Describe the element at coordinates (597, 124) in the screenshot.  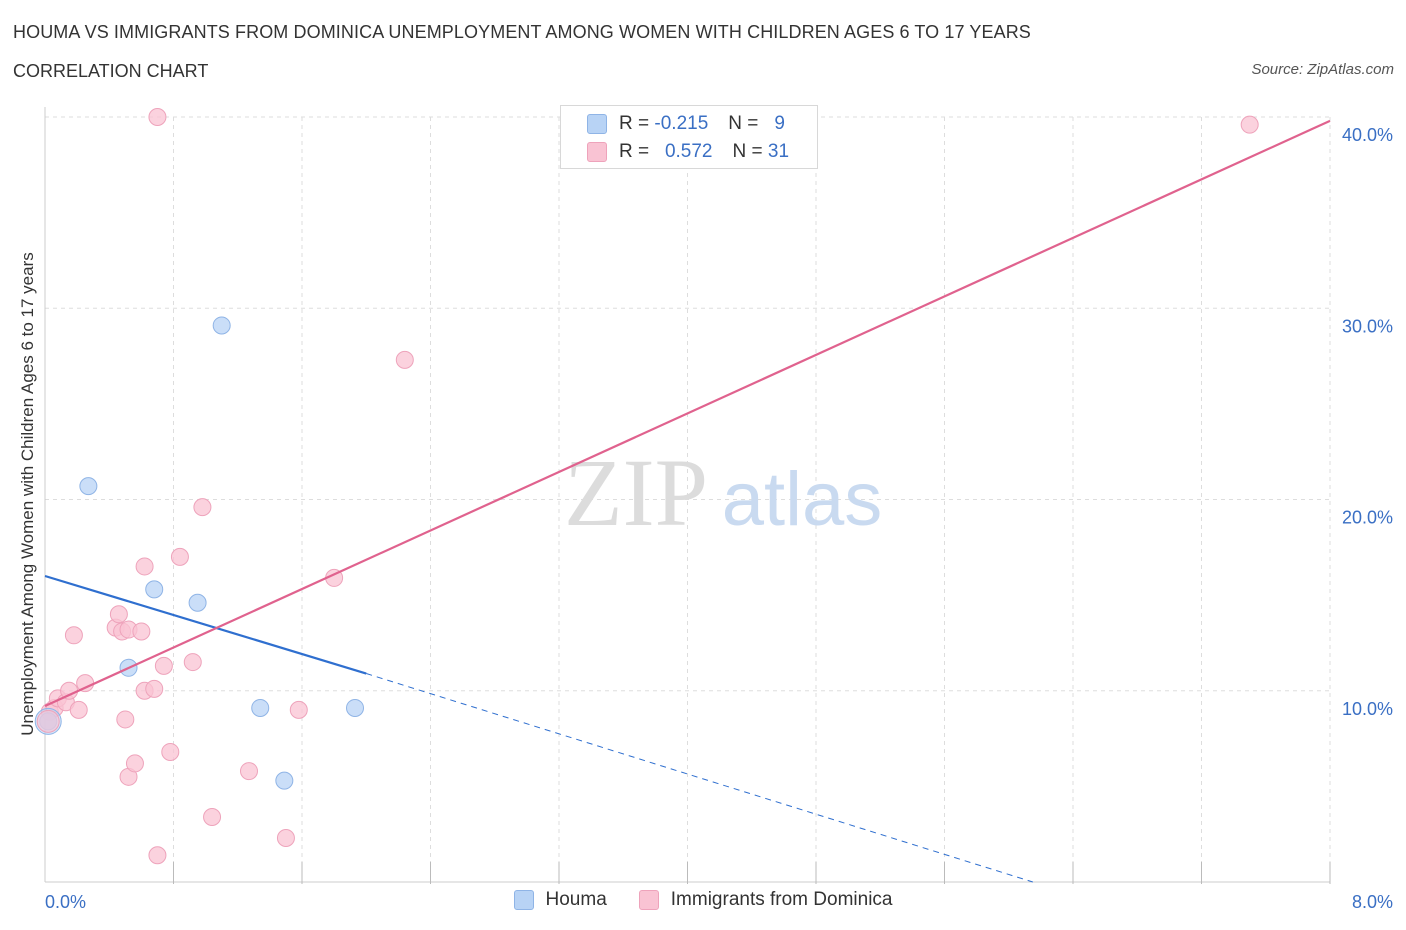
I see `houma-swatch` at that location.